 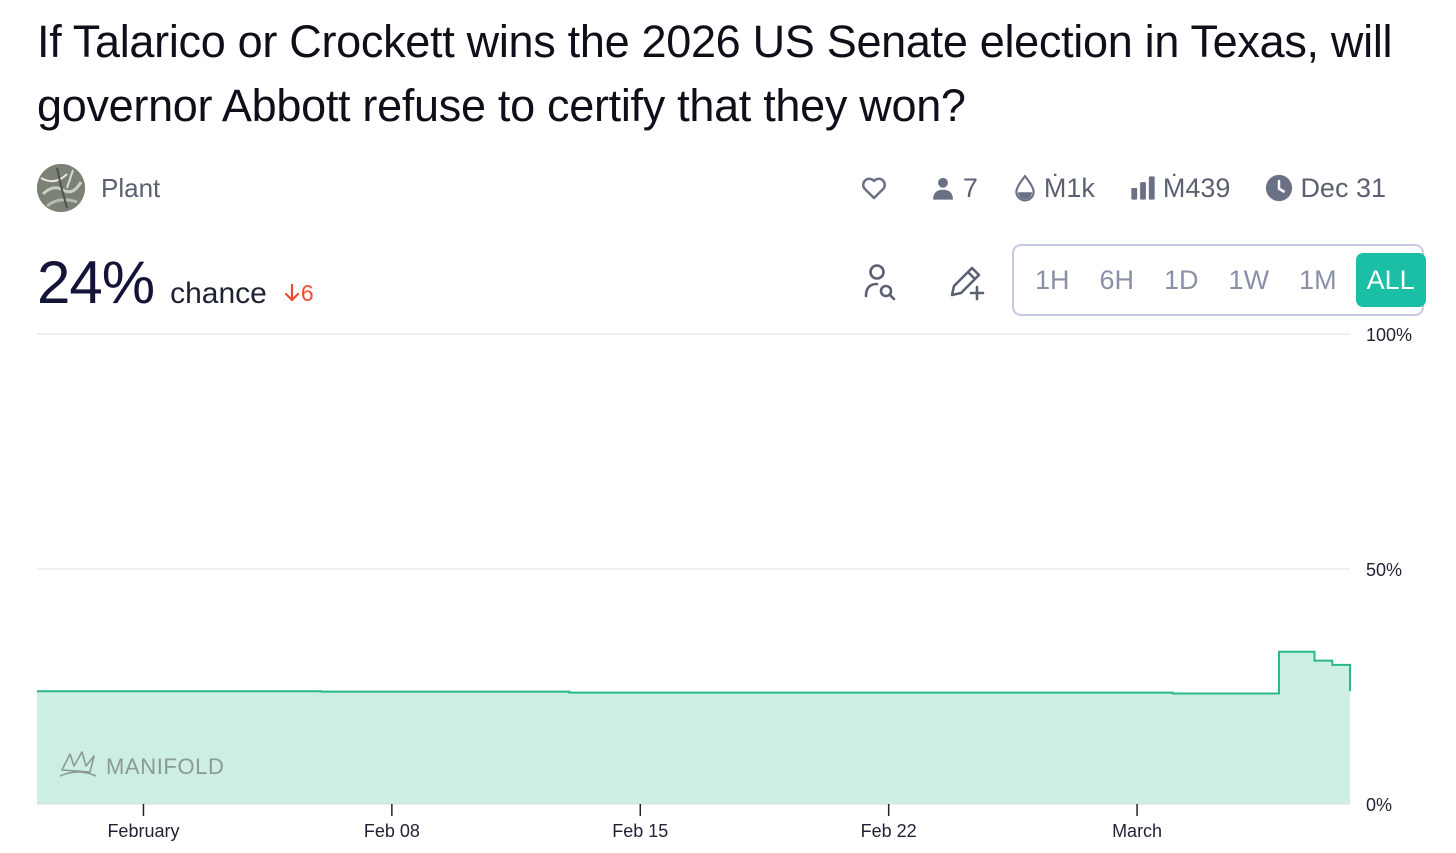 I want to click on arrow-down-icon, so click(x=291, y=292).